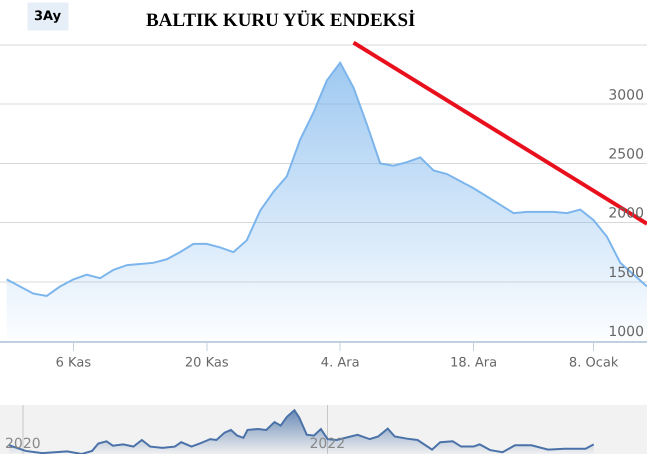 This screenshot has width=647, height=454. I want to click on x-tick-label: 2020, so click(23, 444).